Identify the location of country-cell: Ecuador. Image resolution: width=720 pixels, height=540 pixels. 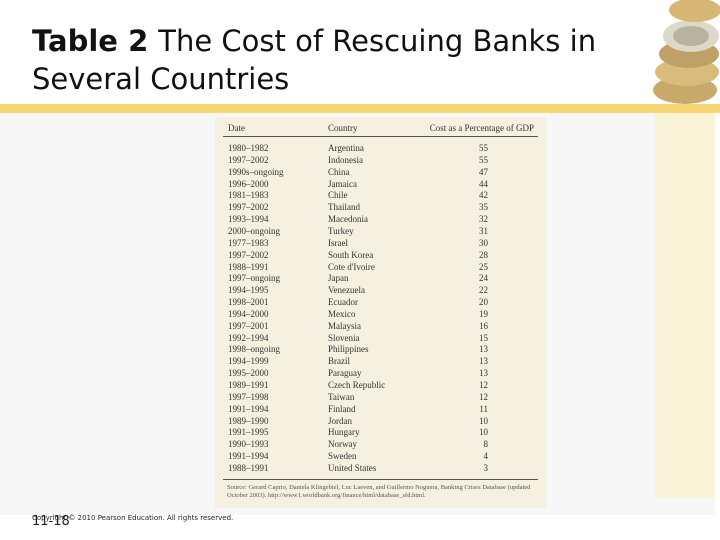
(343, 302).